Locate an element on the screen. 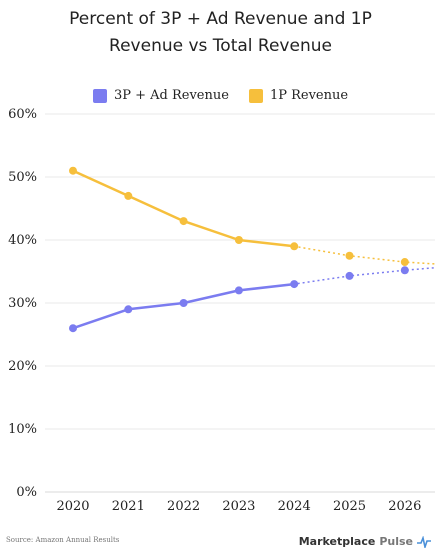  y-tick-label: 60% is located at coordinates (22, 114).